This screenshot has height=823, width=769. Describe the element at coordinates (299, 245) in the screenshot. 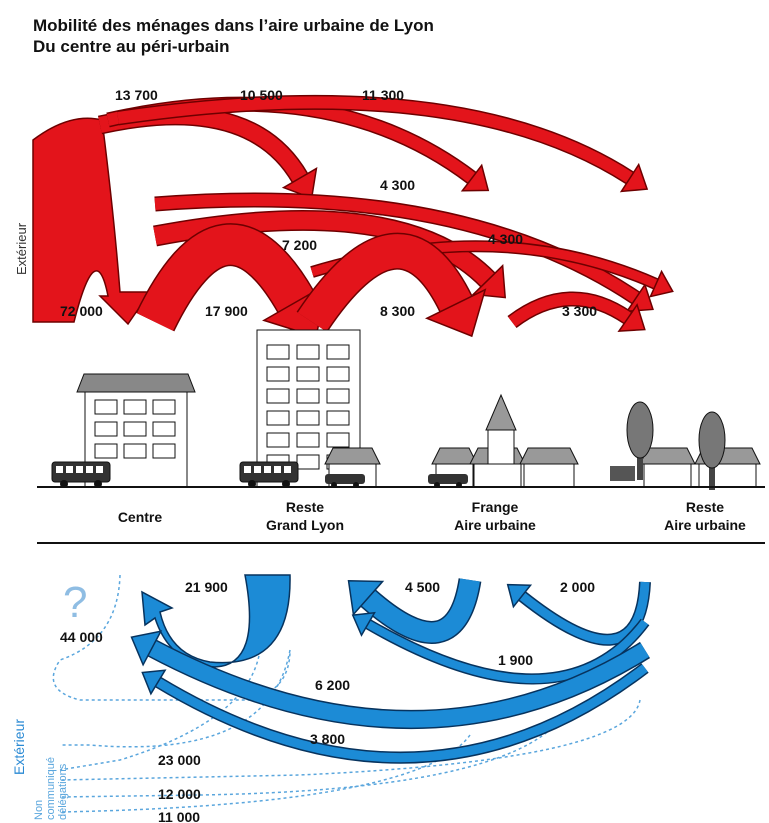

I see `flow-label: 7 200` at that location.